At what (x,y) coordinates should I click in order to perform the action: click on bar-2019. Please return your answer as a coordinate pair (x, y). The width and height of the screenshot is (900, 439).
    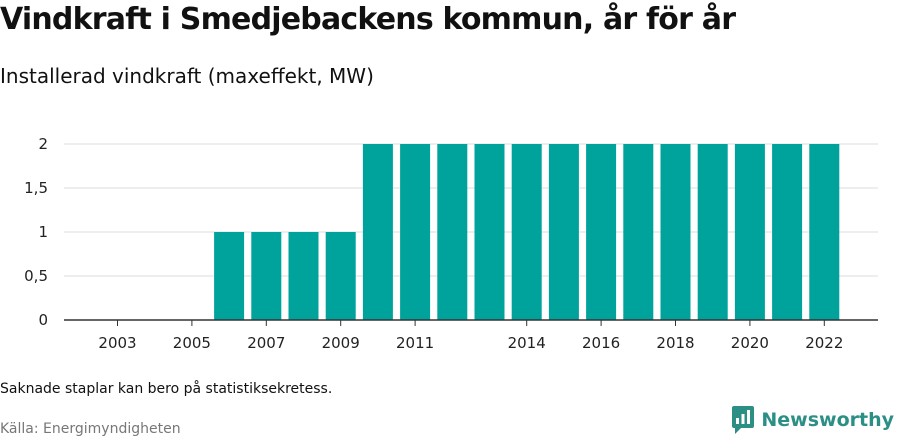
    Looking at the image, I should click on (712, 232).